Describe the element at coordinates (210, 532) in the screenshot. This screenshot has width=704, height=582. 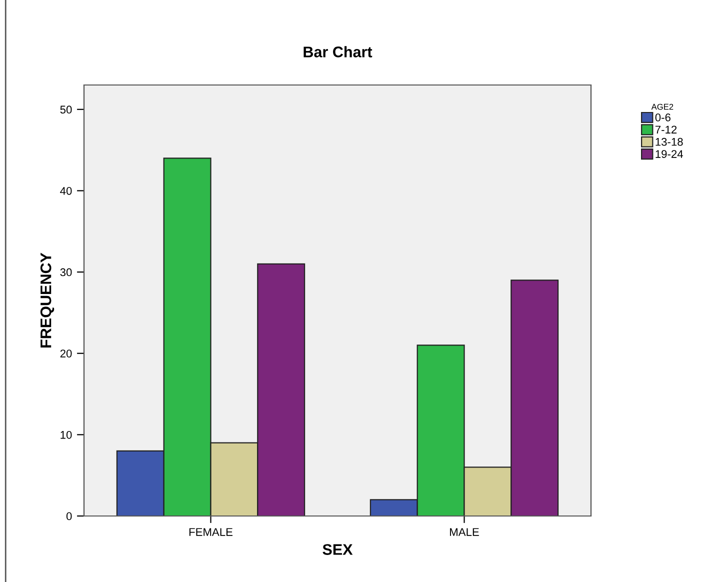
I see `x-tick-label: FEMALE` at that location.